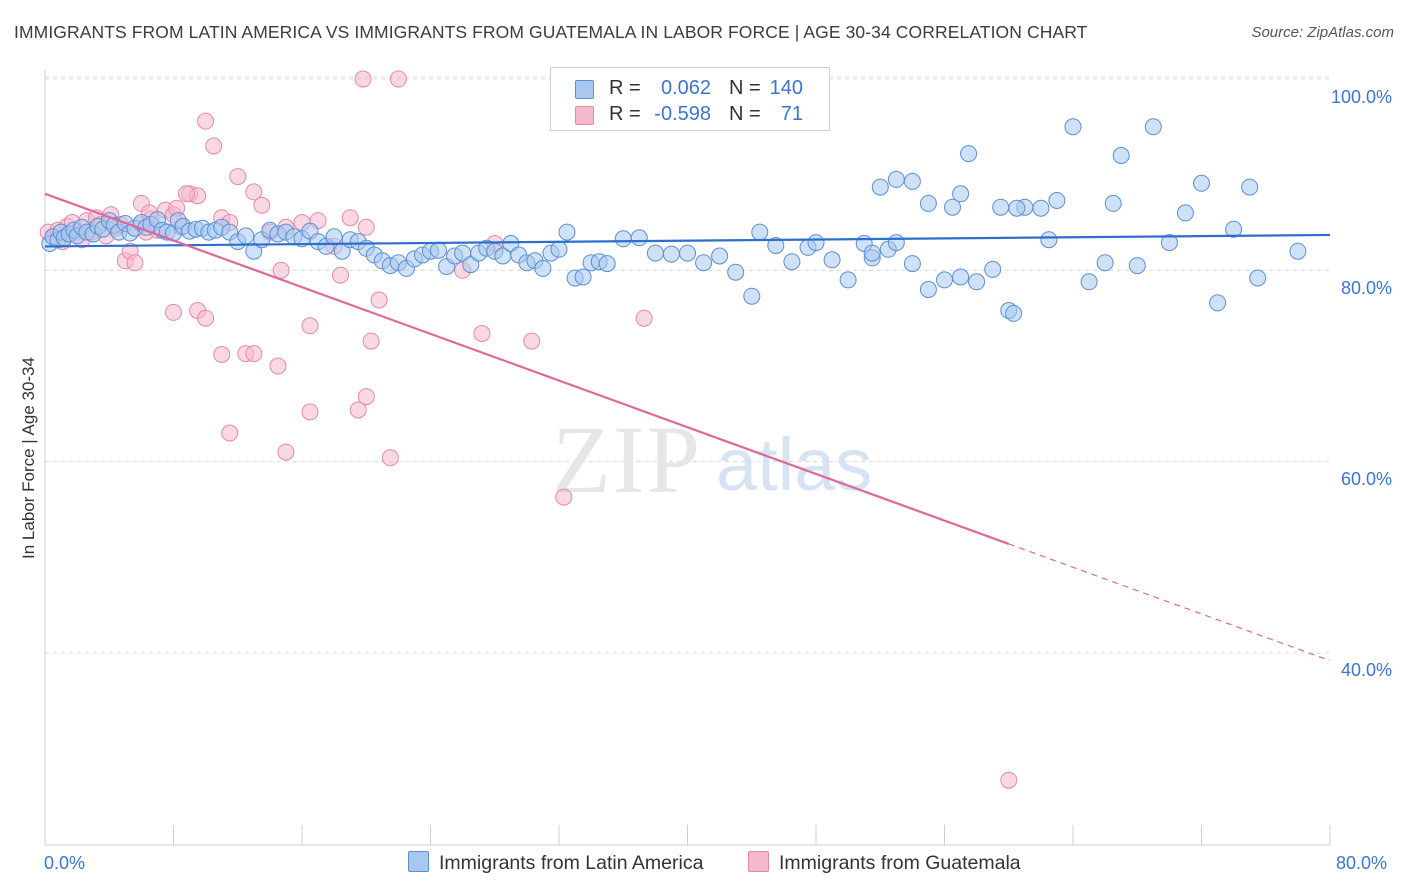 This screenshot has width=1406, height=892. I want to click on y-tick-label-60: 60.0%, so click(1366, 479).